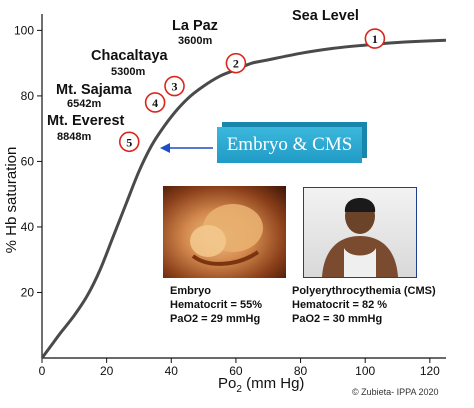 The image size is (474, 408). Describe the element at coordinates (337, 319) in the screenshot. I see `cms-caption-pao2: PaO2 = 30 mmHg` at that location.